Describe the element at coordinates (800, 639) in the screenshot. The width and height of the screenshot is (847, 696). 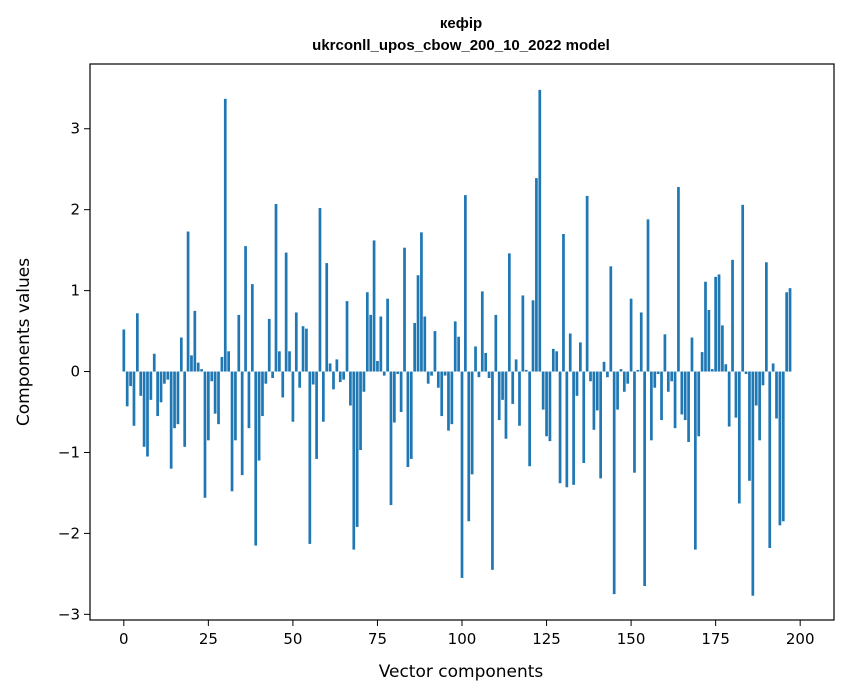
I see `x-tick-label: 200` at that location.